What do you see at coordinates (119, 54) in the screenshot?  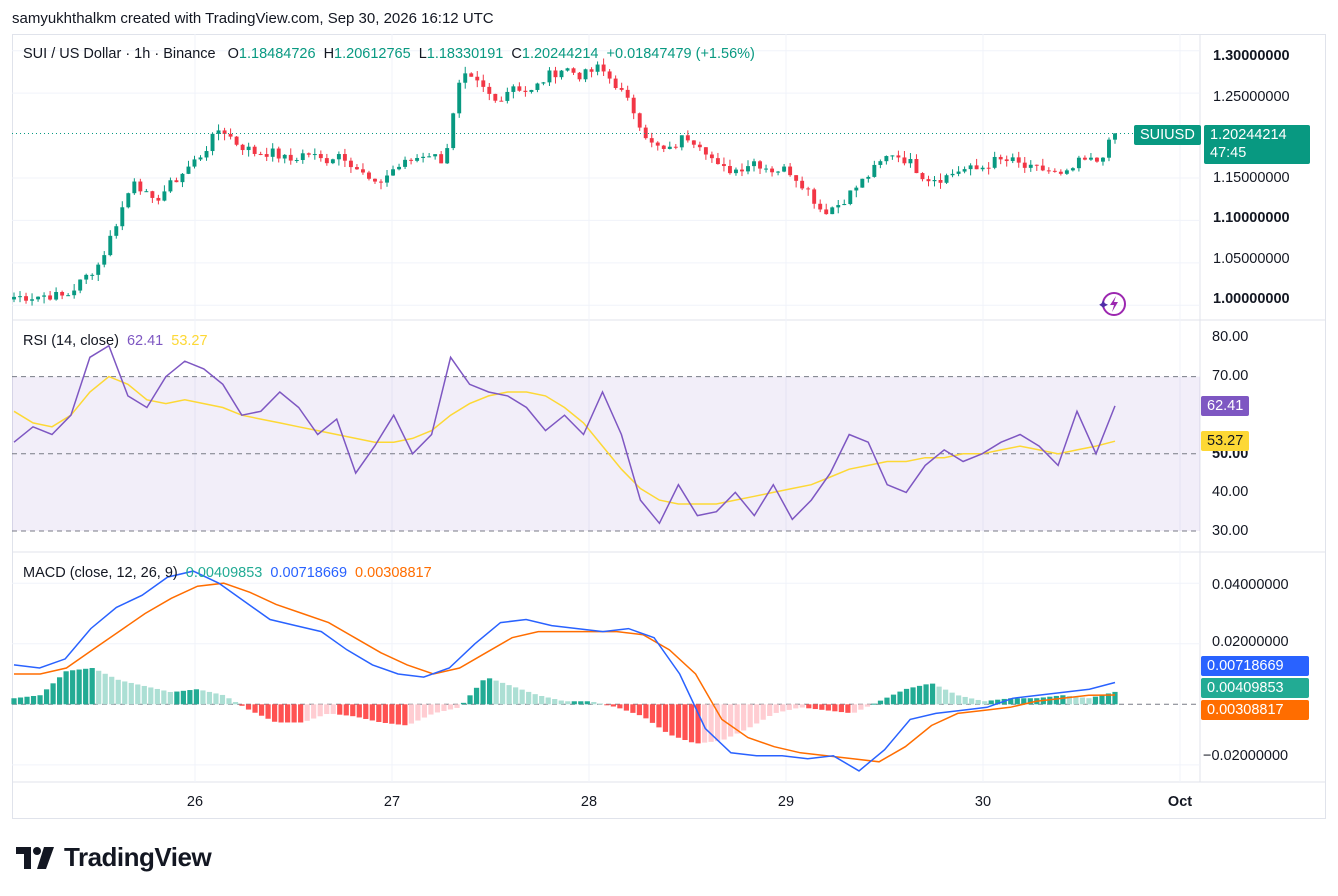 I see `symbol-title: SUI / US Dollar · 1h · Binance` at bounding box center [119, 54].